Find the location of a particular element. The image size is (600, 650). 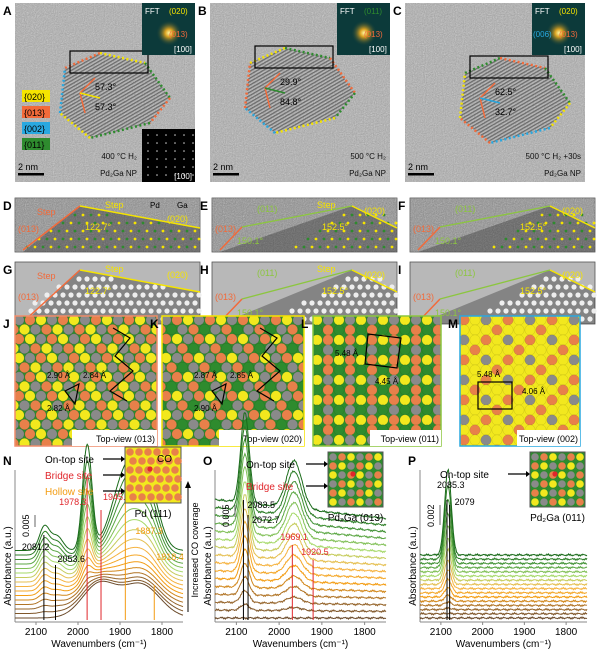

arrow-head-icon is located at coordinates (326, 464).